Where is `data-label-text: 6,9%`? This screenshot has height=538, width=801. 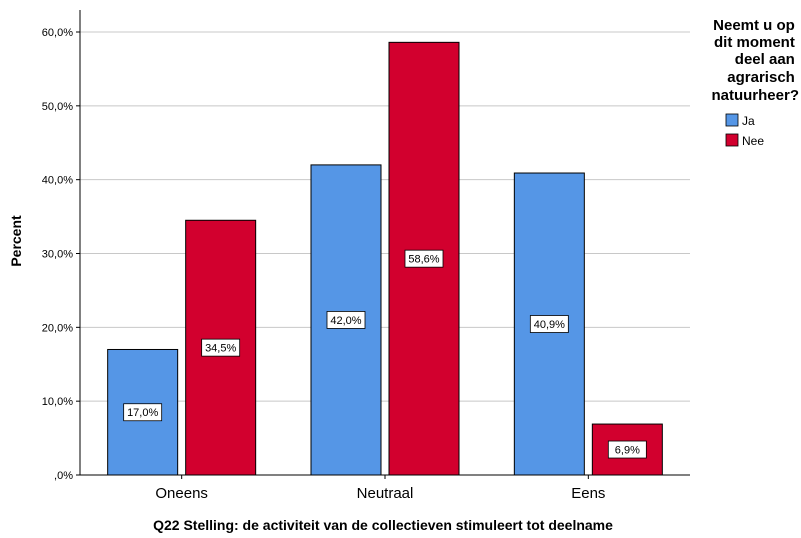 data-label-text: 6,9% is located at coordinates (627, 451).